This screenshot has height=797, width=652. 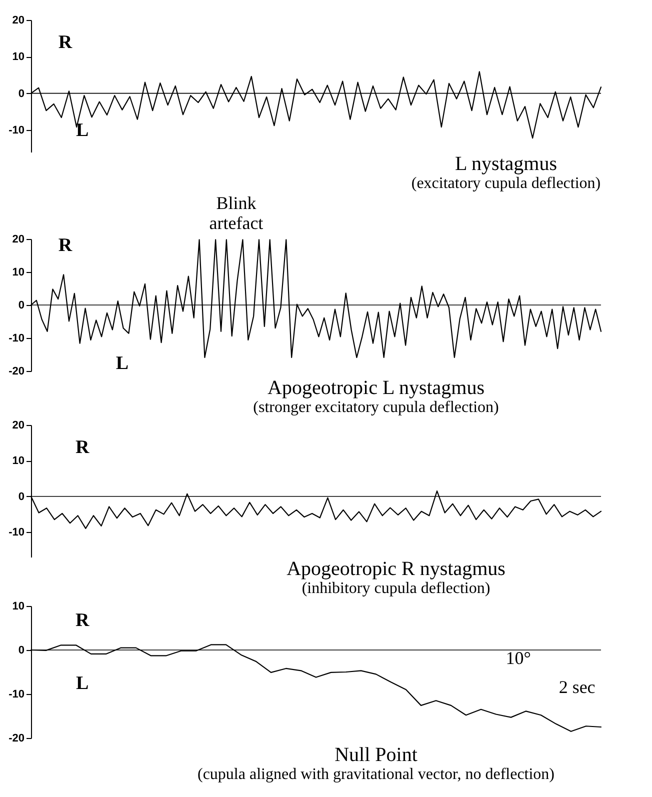 I want to click on text: Apogeotropic R nystagmus, so click(x=396, y=569).